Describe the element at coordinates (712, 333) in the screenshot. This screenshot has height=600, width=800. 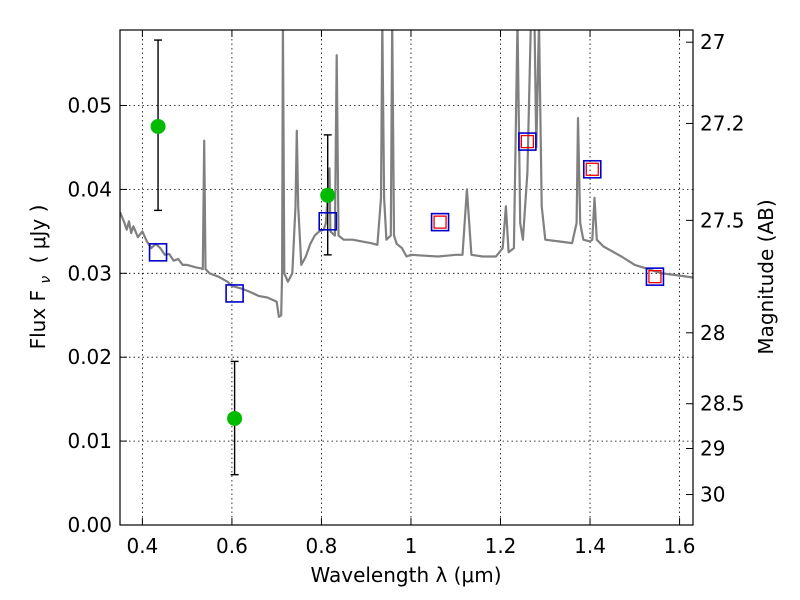
I see `right-tick-label: 28` at that location.